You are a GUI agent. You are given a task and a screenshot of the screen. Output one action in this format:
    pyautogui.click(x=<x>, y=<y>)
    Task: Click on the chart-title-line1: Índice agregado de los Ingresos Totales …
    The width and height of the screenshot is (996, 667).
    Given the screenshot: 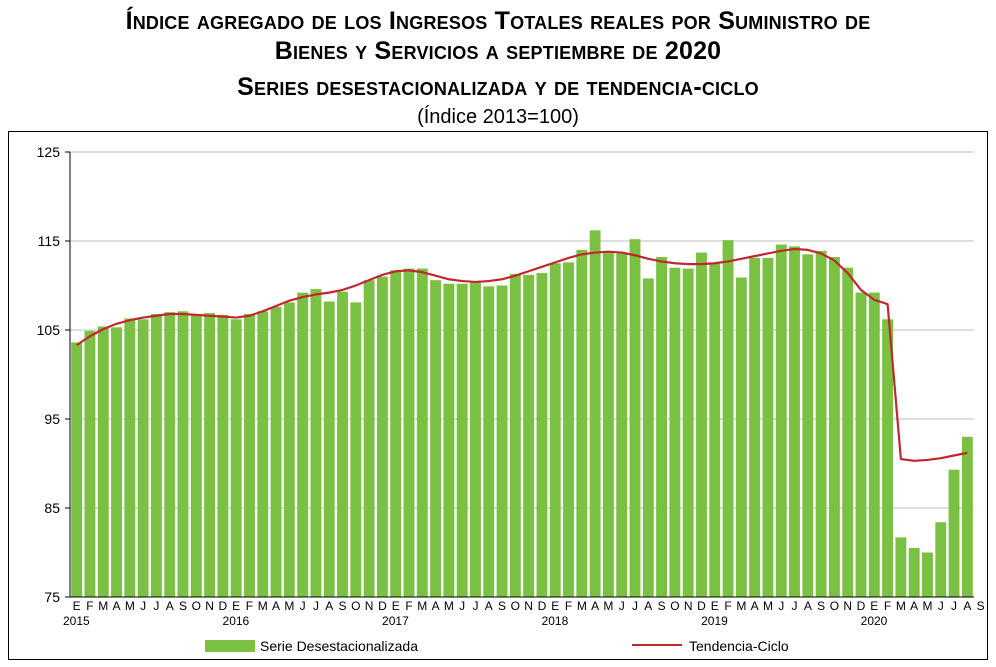 What is the action you would take?
    pyautogui.click(x=498, y=21)
    